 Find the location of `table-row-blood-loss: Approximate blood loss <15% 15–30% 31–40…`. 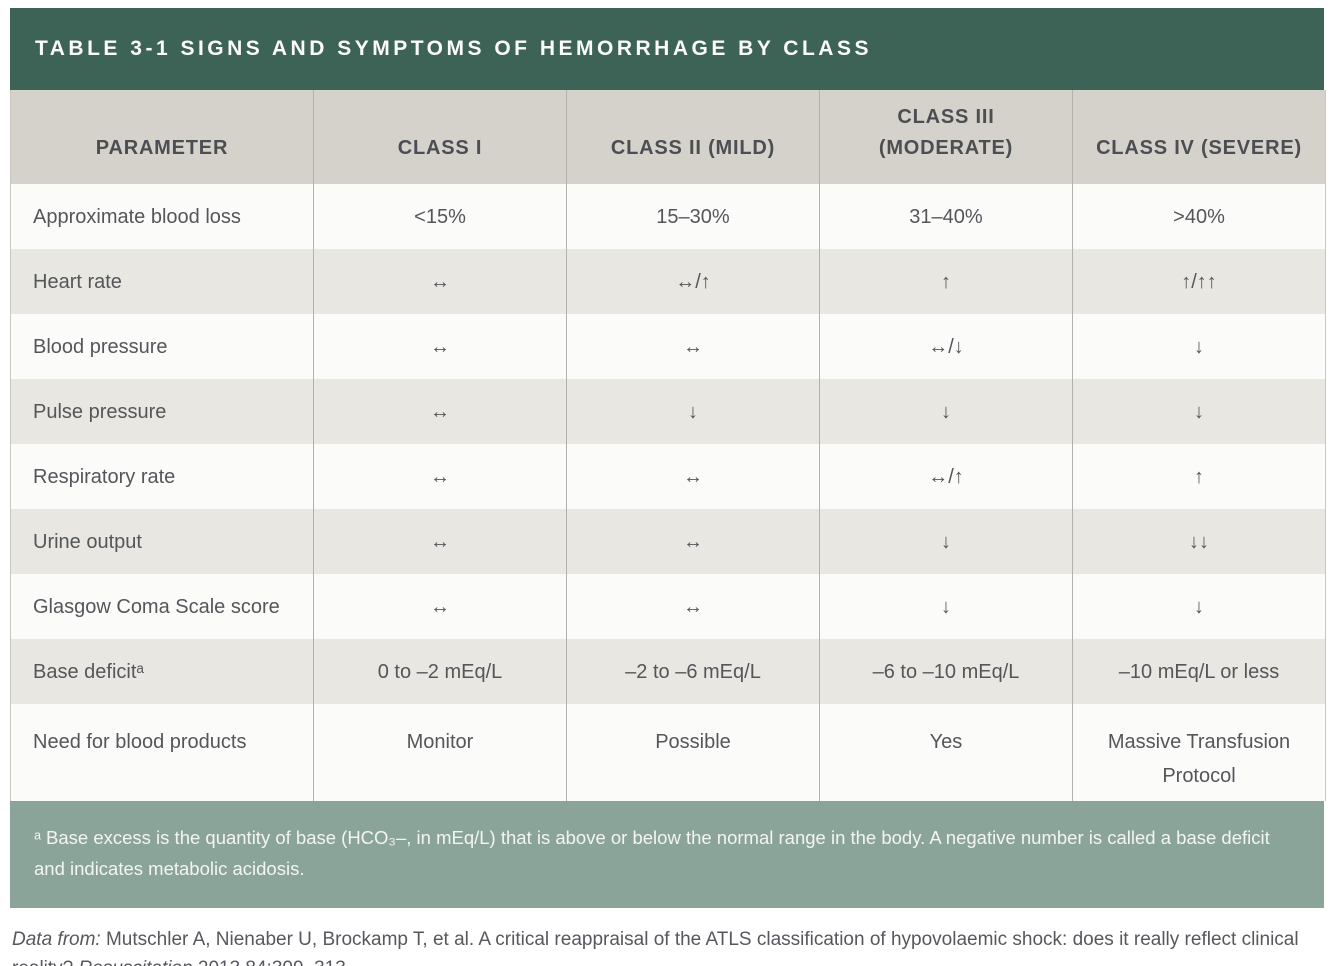

table-row-blood-loss: Approximate blood loss <15% 15–30% 31–40… is located at coordinates (668, 216).